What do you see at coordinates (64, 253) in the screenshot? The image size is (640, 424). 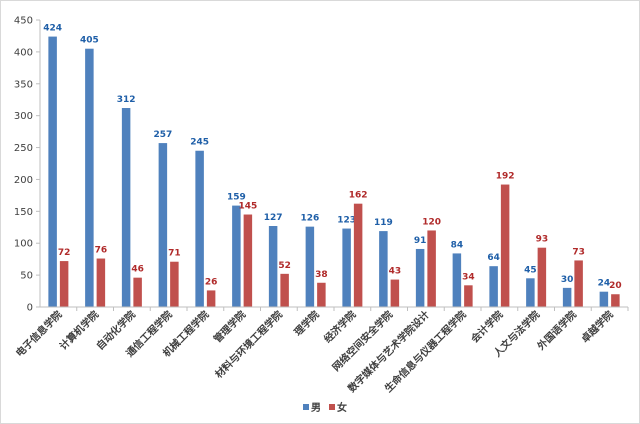 I see `data-label-female: 72` at bounding box center [64, 253].